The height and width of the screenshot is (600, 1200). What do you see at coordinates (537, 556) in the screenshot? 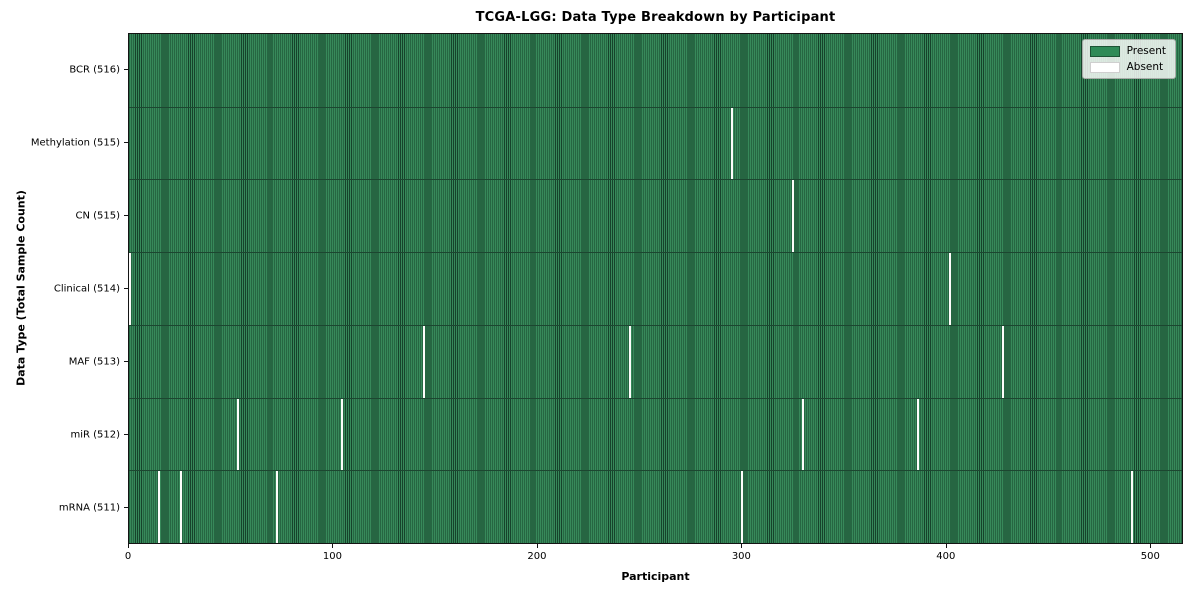
I see `x-tick-label: 200` at bounding box center [537, 556].